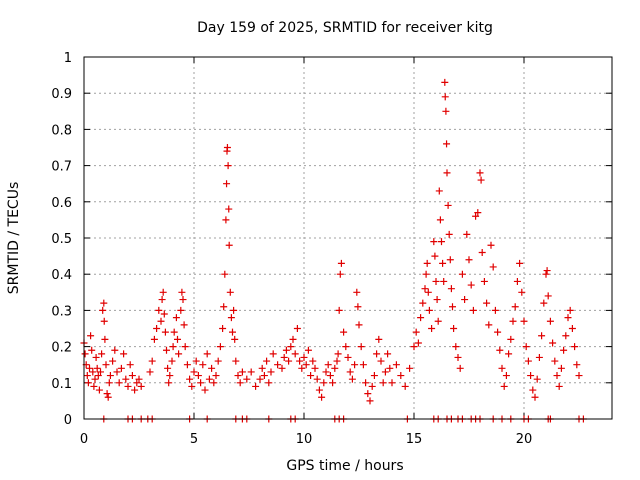 The width and height of the screenshot is (640, 480). What do you see at coordinates (61, 203) in the screenshot?
I see `y-tick-label: 0.6` at bounding box center [61, 203].